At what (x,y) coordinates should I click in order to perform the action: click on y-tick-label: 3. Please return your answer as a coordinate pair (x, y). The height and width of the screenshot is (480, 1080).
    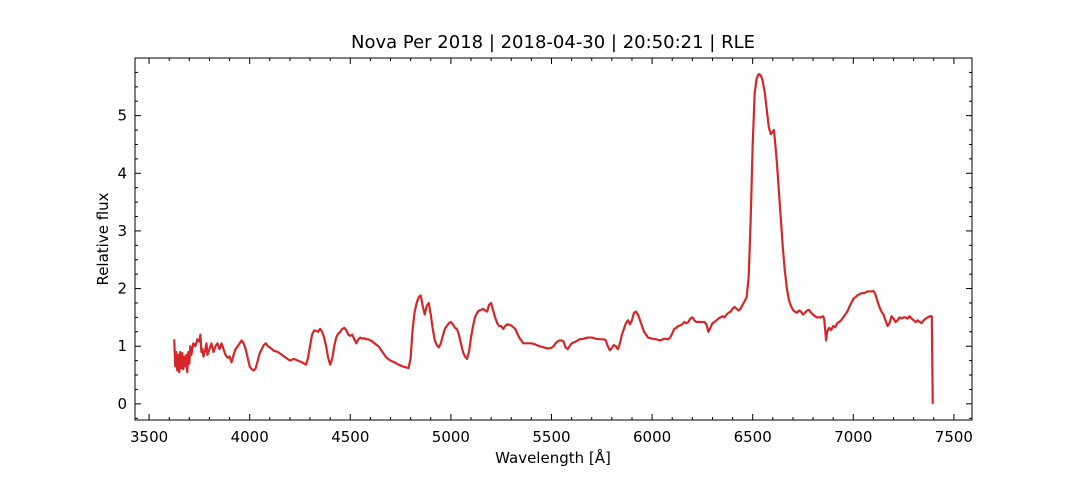
    Looking at the image, I should click on (122, 231).